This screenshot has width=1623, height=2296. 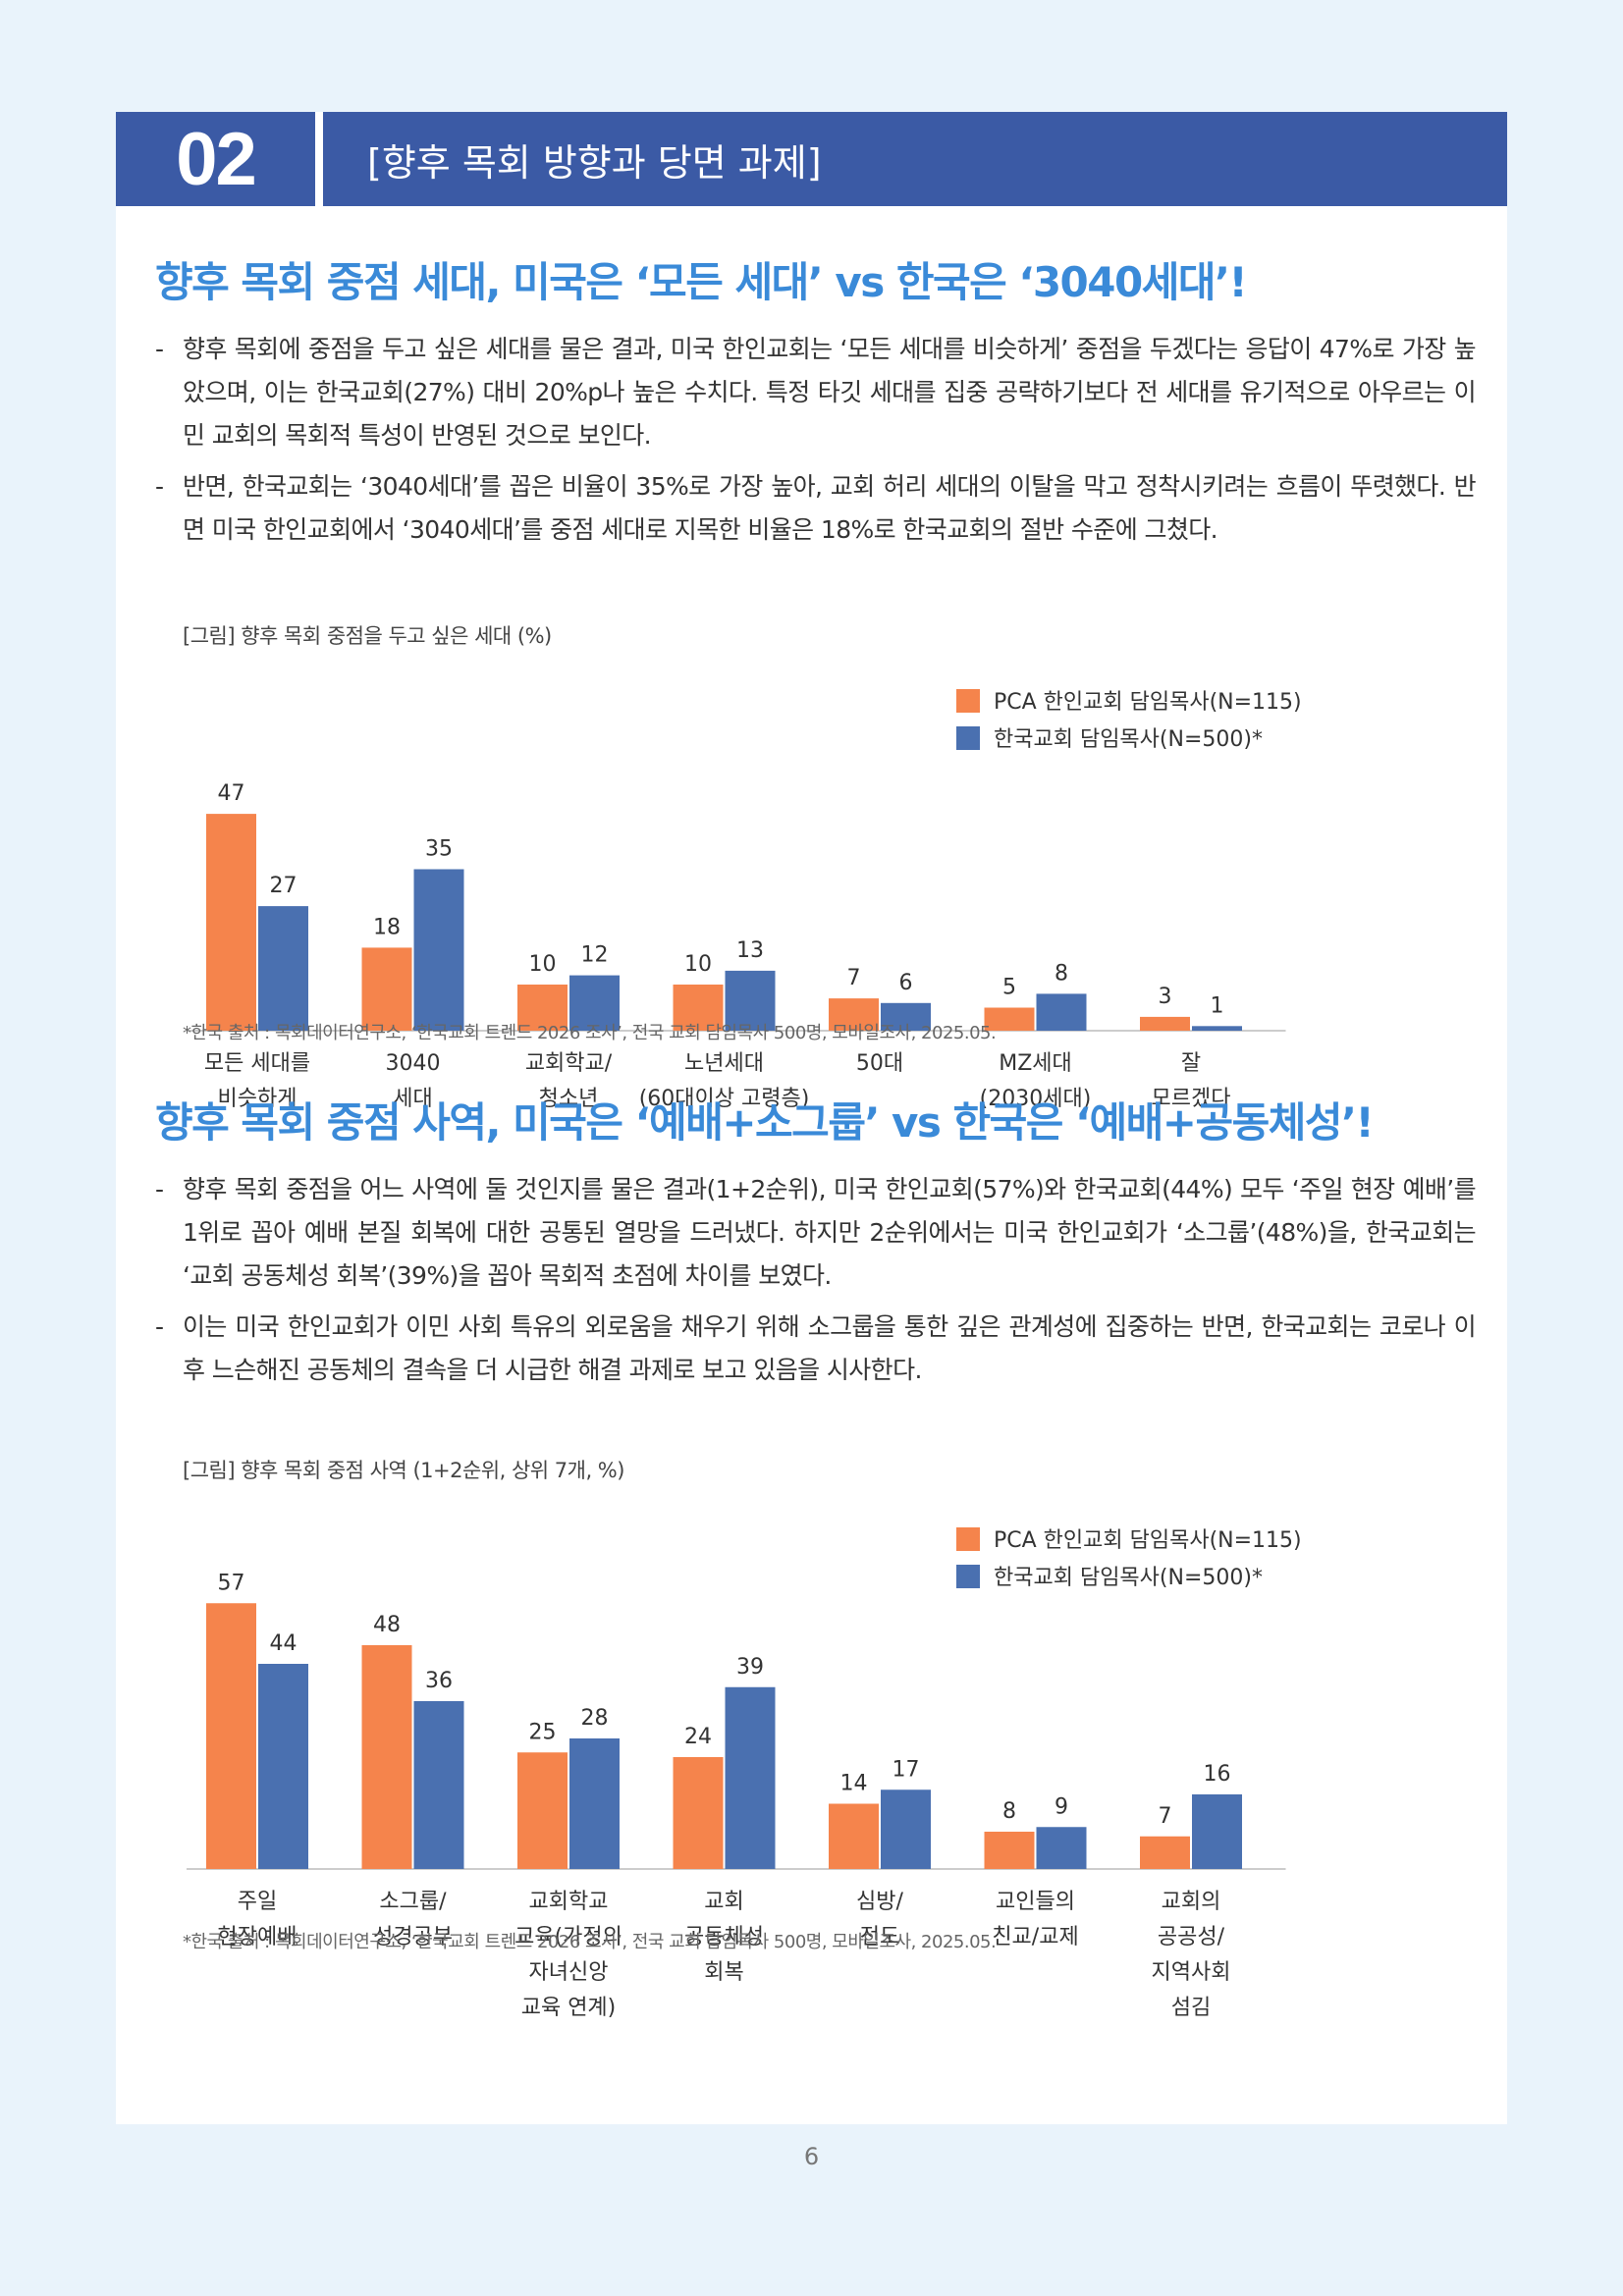 What do you see at coordinates (569, 1064) in the screenshot?
I see `category-label-2-0: 교회학교/` at bounding box center [569, 1064].